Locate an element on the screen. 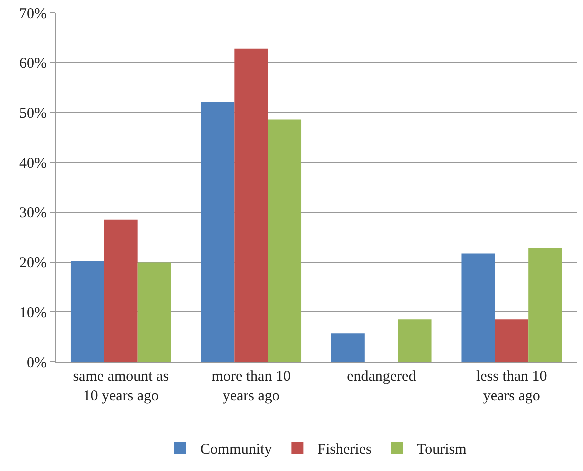 This screenshot has height=471, width=583. x-tick-label: less than 10 years ago is located at coordinates (512, 386).